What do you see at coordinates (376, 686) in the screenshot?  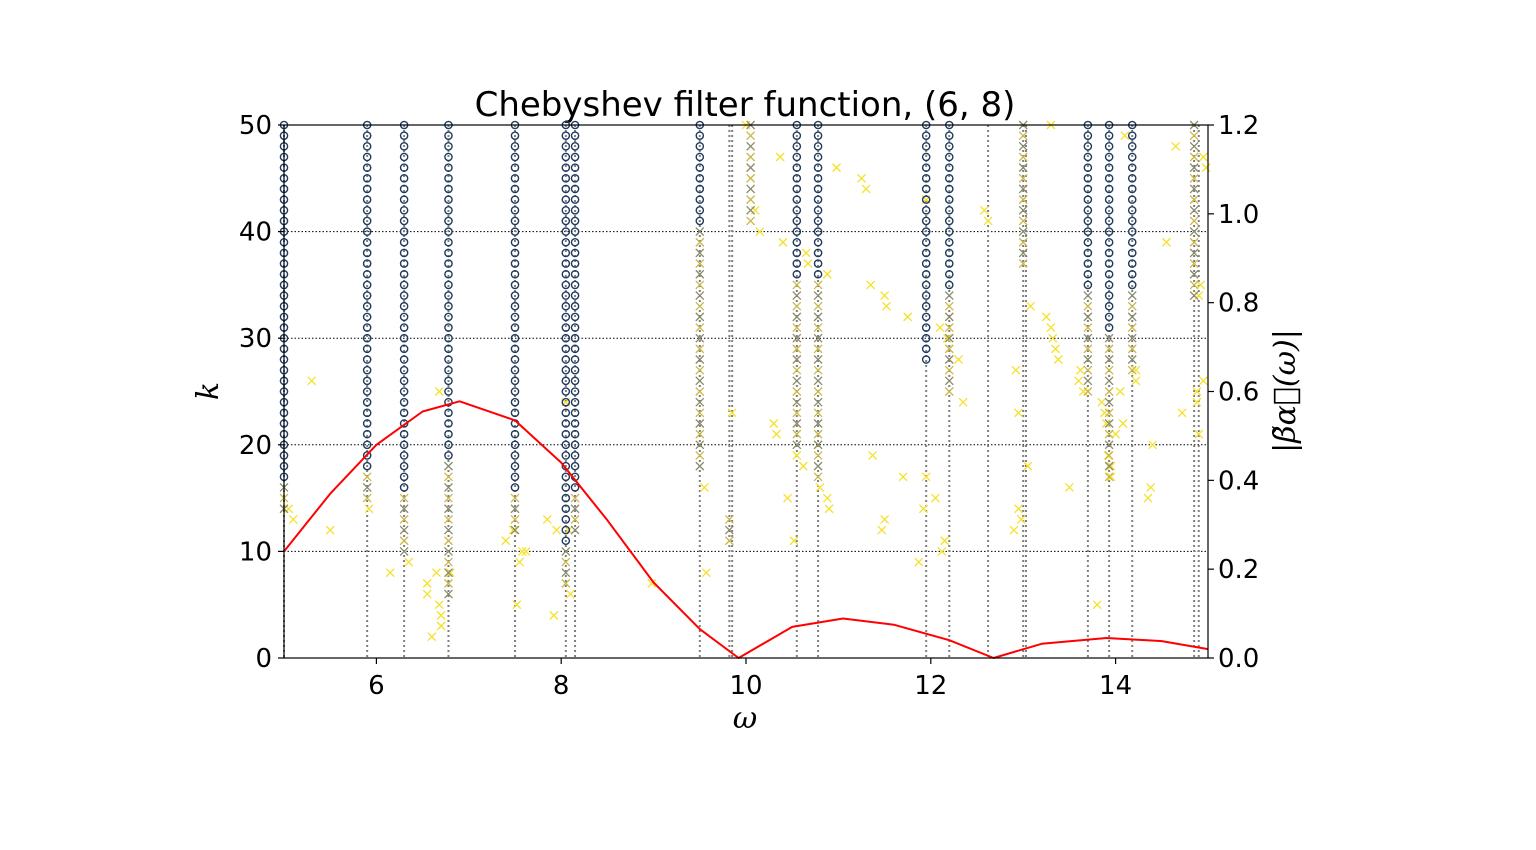 I see `x-tick-label: 6` at bounding box center [376, 686].